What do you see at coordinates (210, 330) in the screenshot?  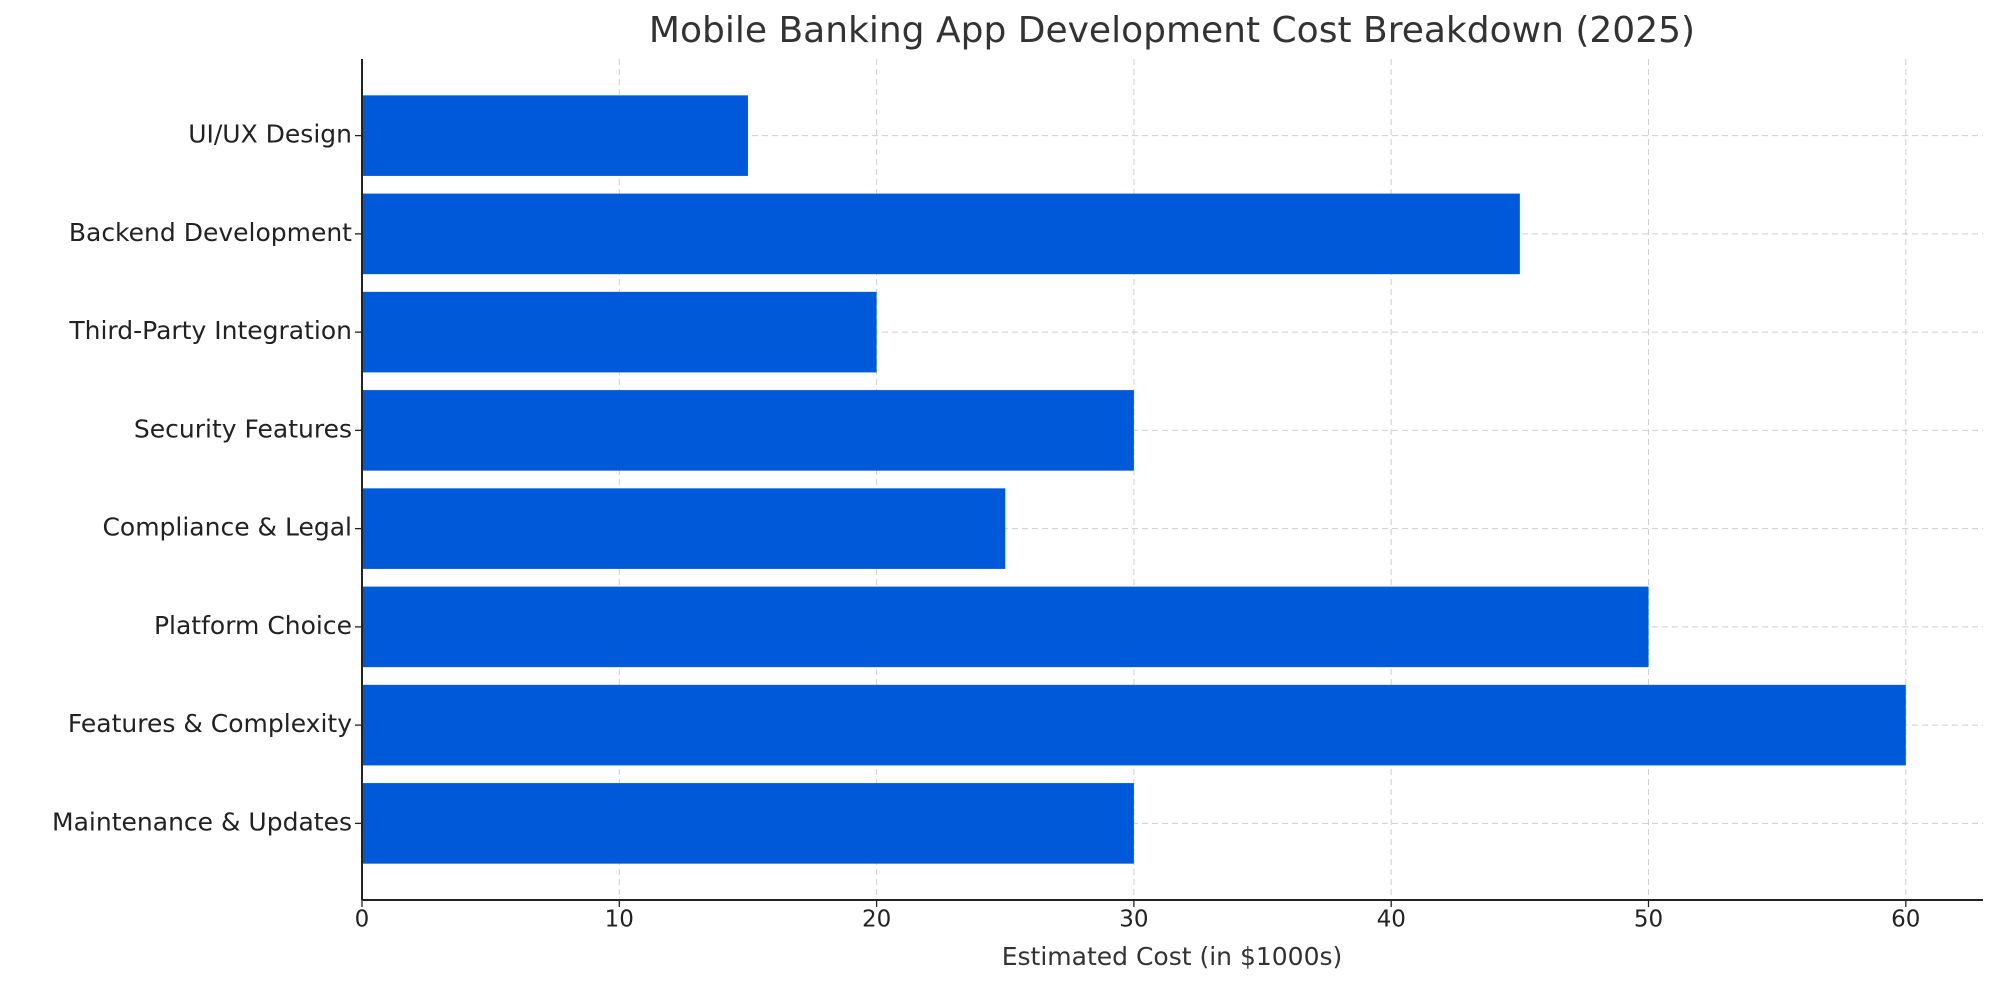 I see `y-tick-label: Third-Party Integration` at bounding box center [210, 330].